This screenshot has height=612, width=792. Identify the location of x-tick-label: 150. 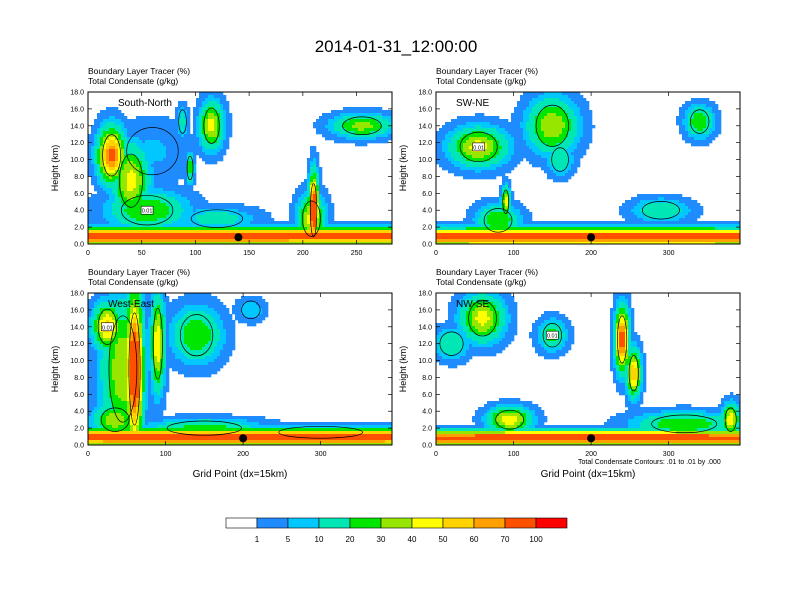
(249, 253).